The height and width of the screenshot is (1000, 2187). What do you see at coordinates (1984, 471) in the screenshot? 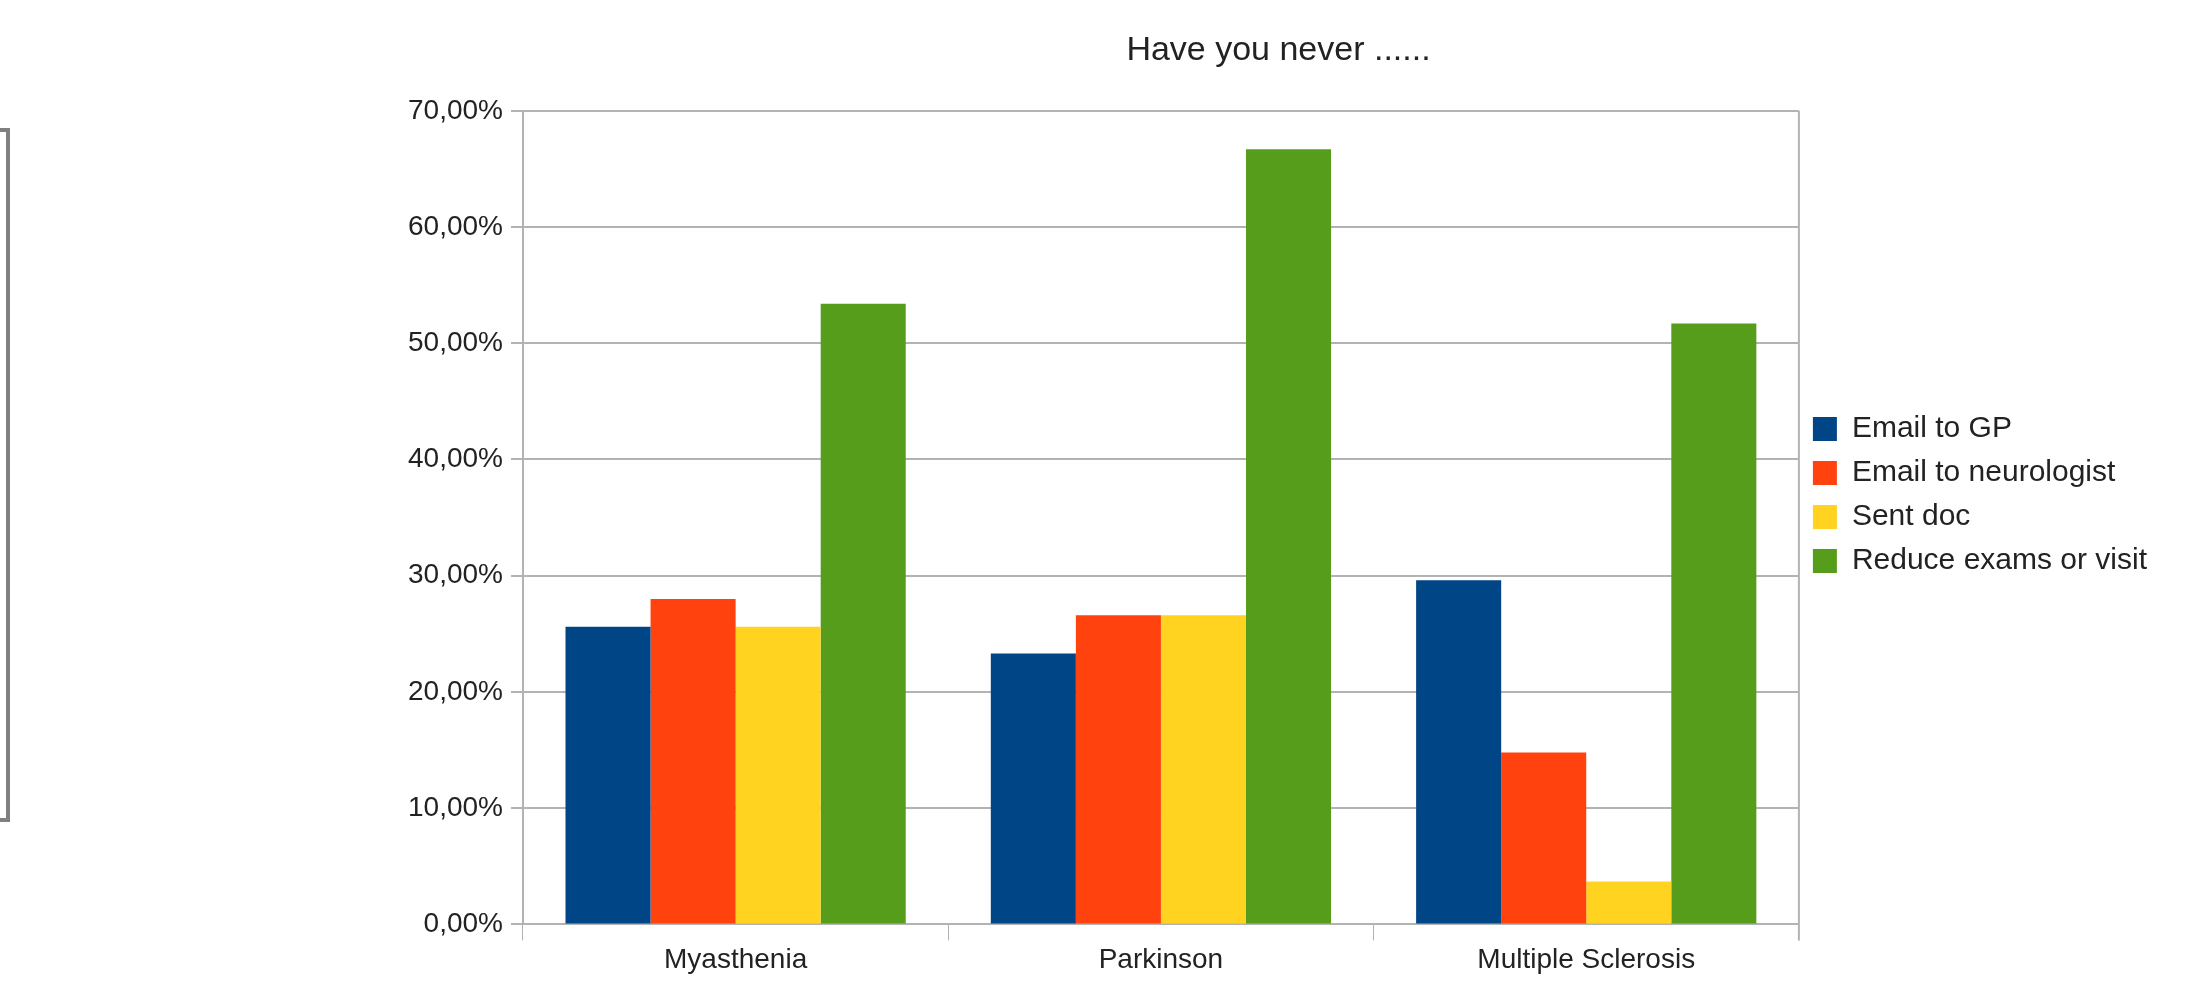
I see `legend-label: Email to neurologist` at bounding box center [1984, 471].